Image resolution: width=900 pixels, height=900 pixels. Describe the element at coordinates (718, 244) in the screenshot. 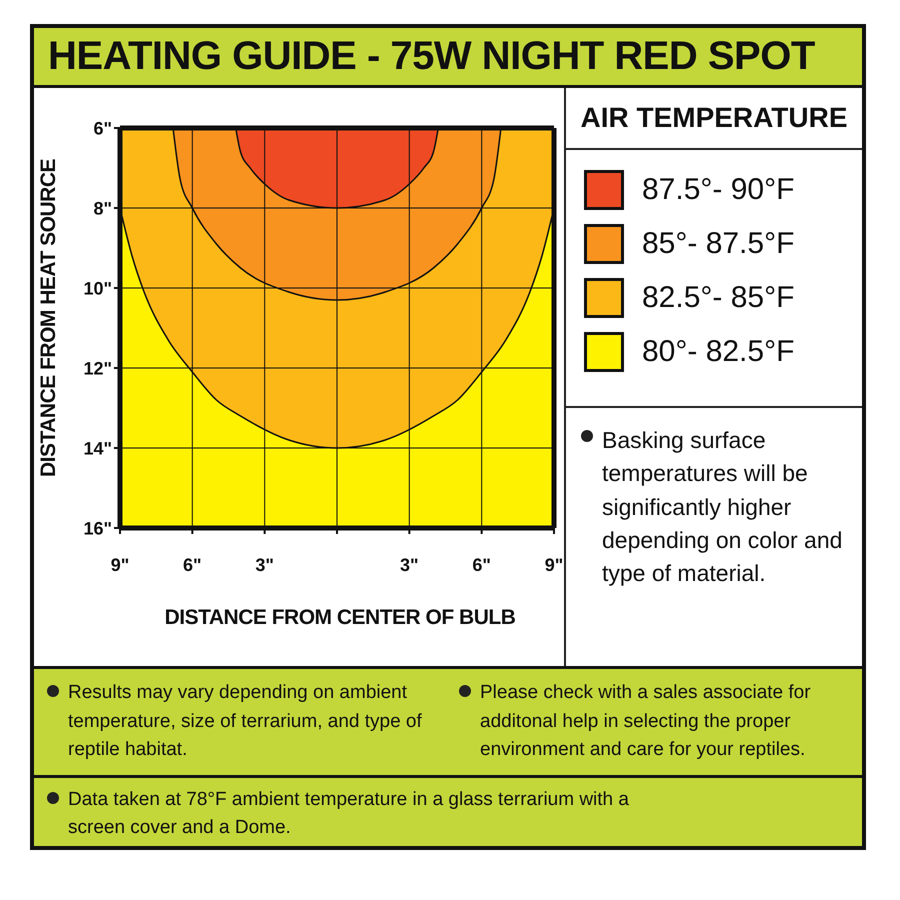

I see `legend-label: 85°- 87.5°F` at that location.